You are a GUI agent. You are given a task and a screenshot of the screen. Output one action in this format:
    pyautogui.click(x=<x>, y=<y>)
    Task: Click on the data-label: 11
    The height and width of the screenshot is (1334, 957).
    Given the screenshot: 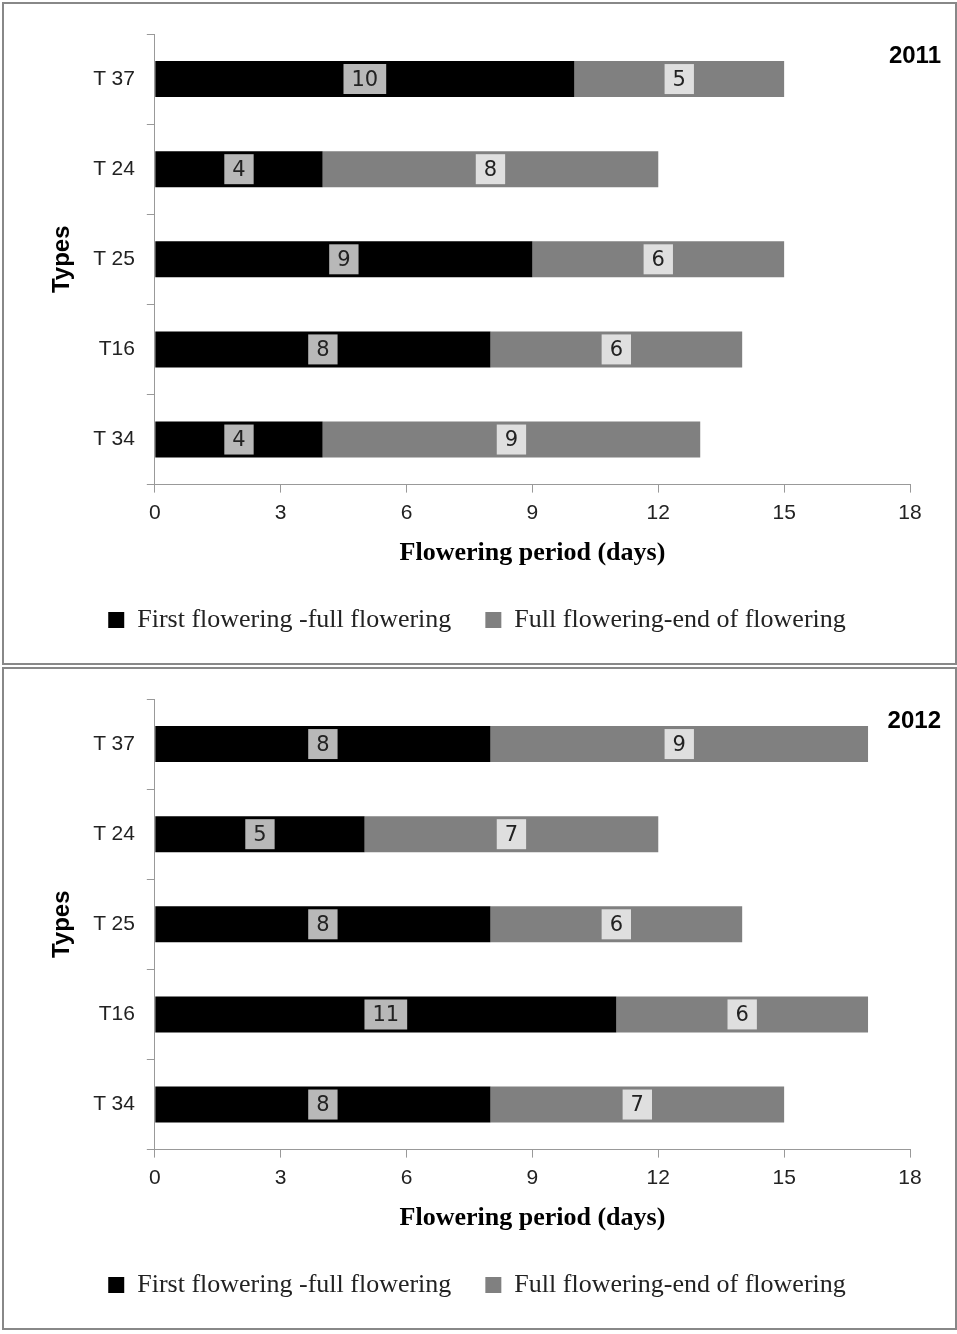 What is the action you would take?
    pyautogui.click(x=386, y=1013)
    